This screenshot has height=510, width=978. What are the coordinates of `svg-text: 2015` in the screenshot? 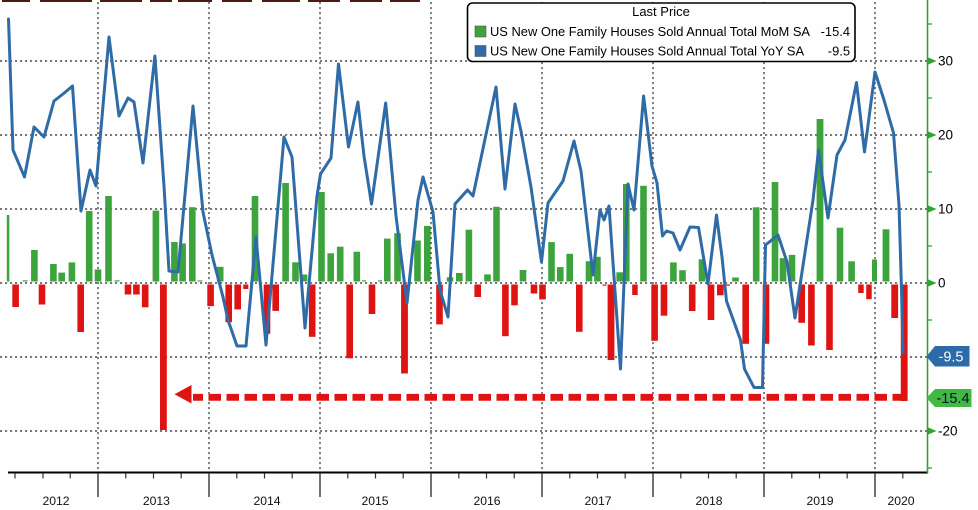 It's located at (374, 501).